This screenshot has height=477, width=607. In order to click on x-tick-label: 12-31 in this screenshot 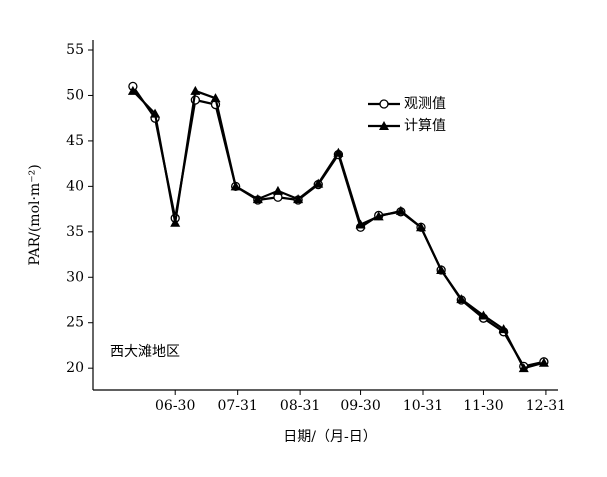, I will do `click(546, 406)`.